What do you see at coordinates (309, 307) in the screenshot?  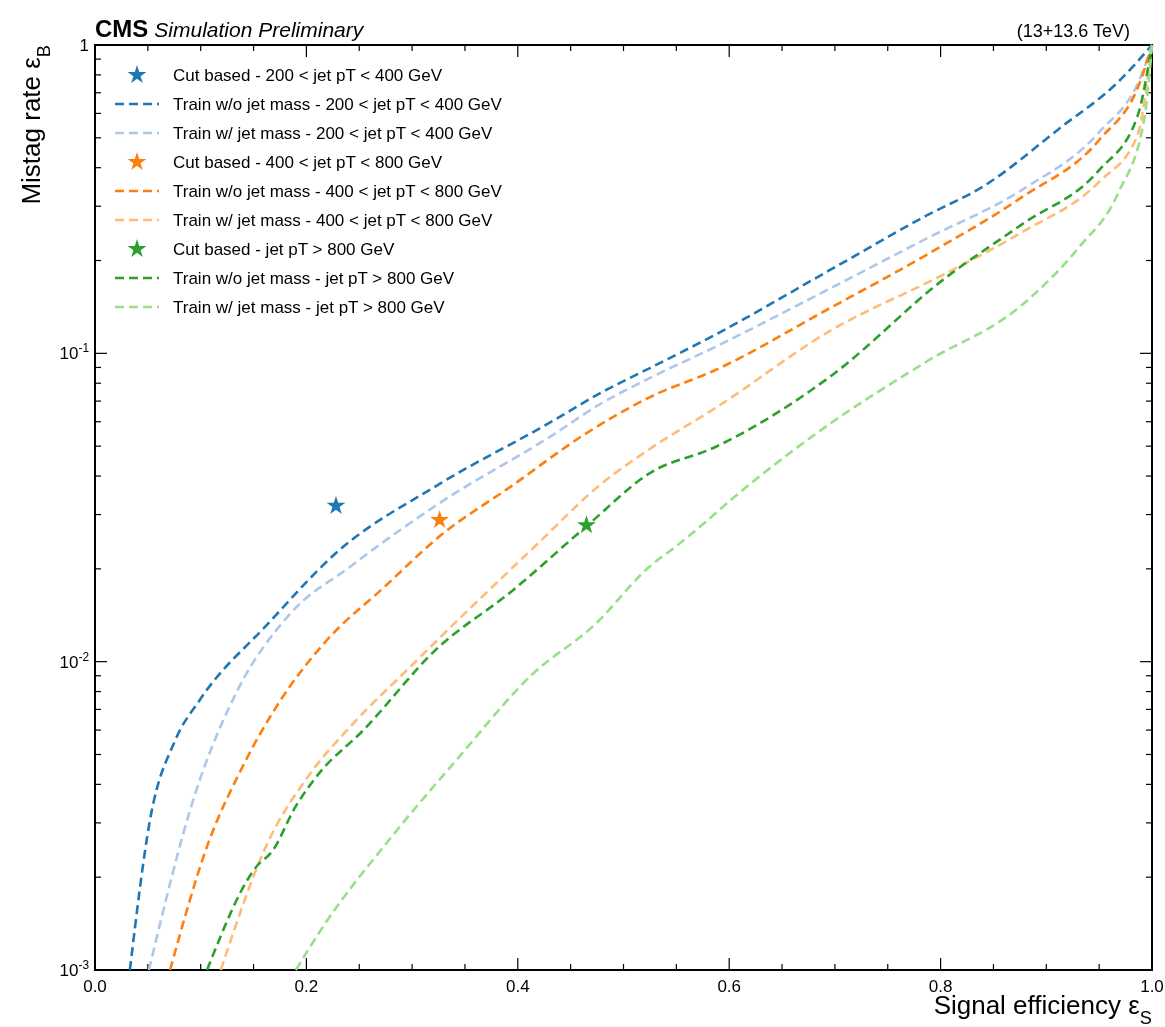 I see `legend-label: Train w/ jet mass - jet pT > 800 GeV` at bounding box center [309, 307].